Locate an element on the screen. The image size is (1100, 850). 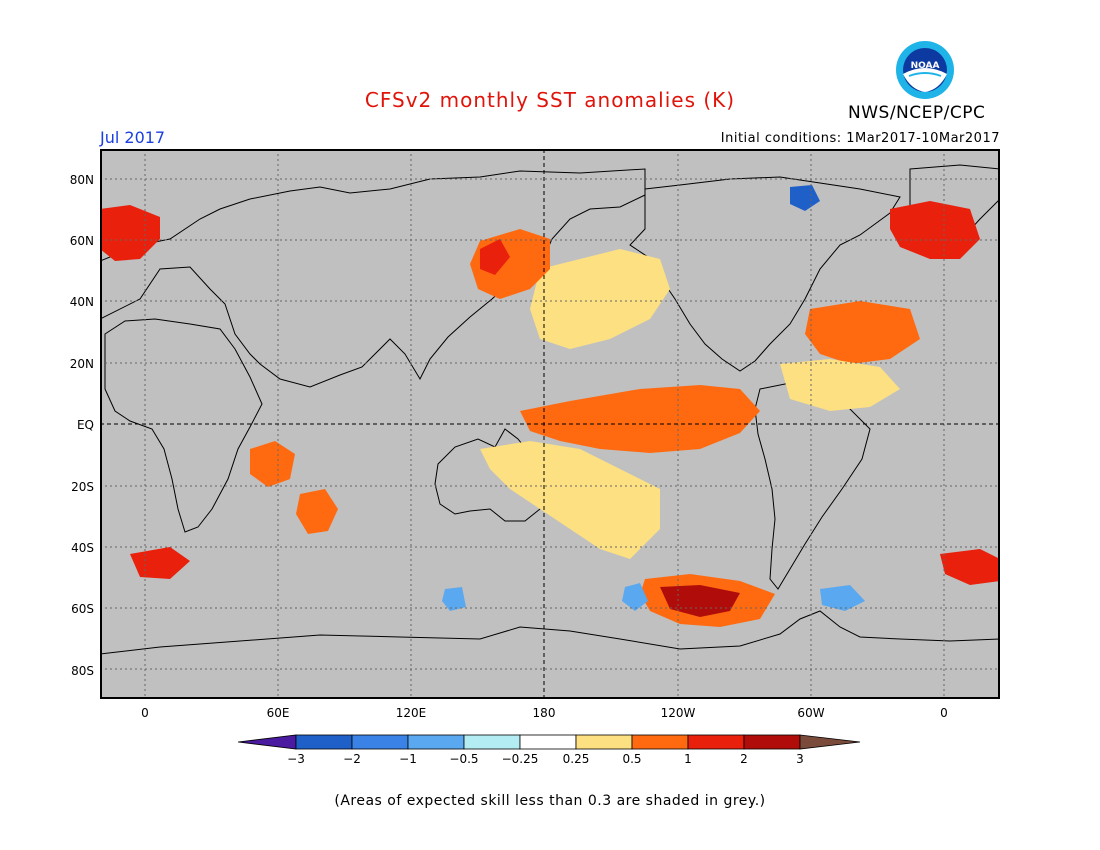
lat-label-60n: 60N is located at coordinates (81, 241).